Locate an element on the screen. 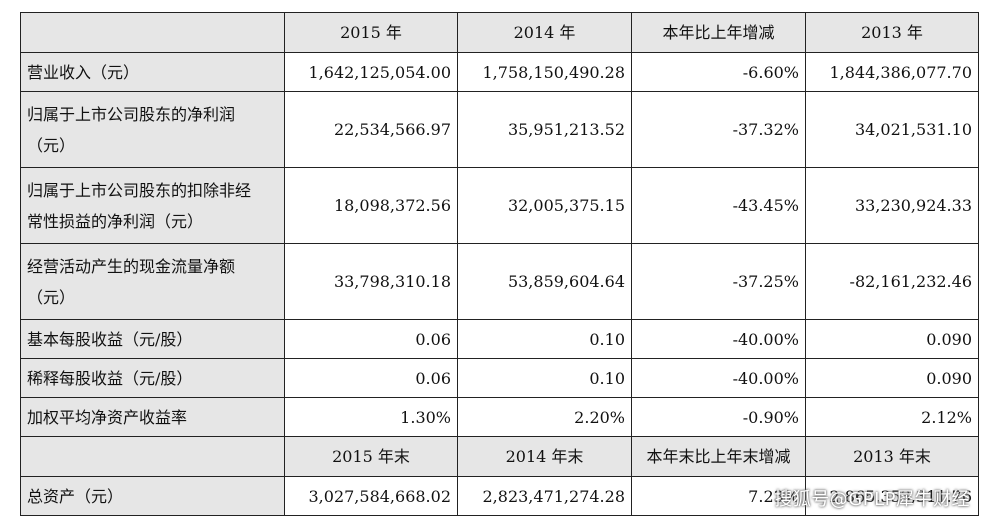  header-cell: 本年比上年增减 is located at coordinates (718, 32).